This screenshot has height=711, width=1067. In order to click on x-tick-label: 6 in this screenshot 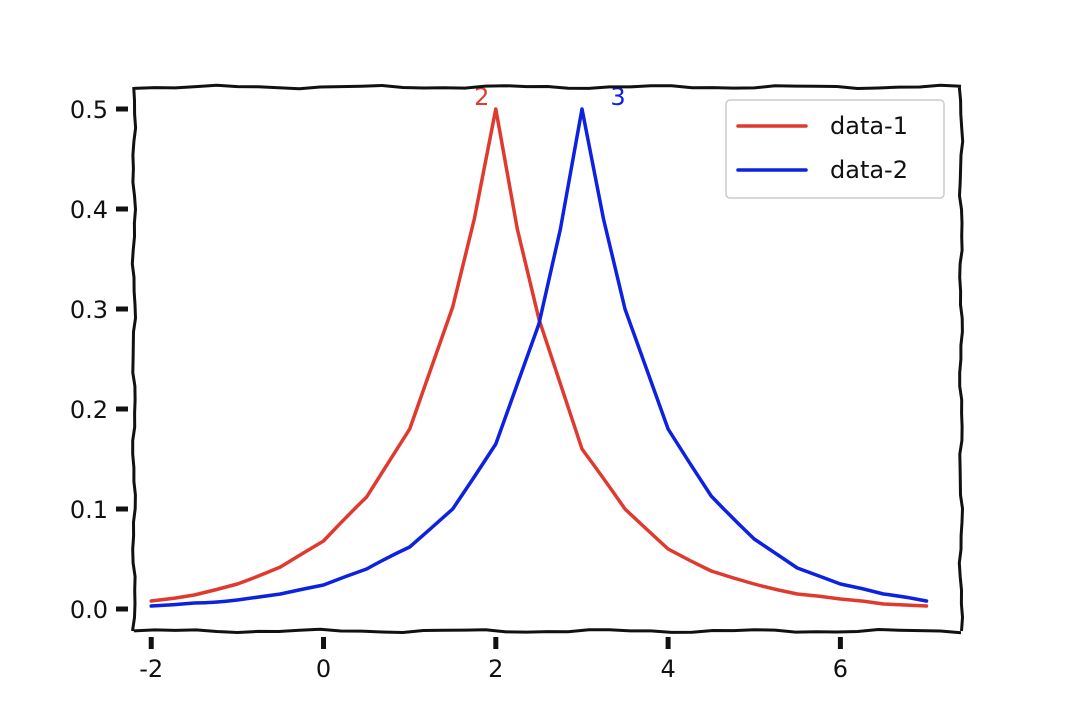, I will do `click(840, 669)`.